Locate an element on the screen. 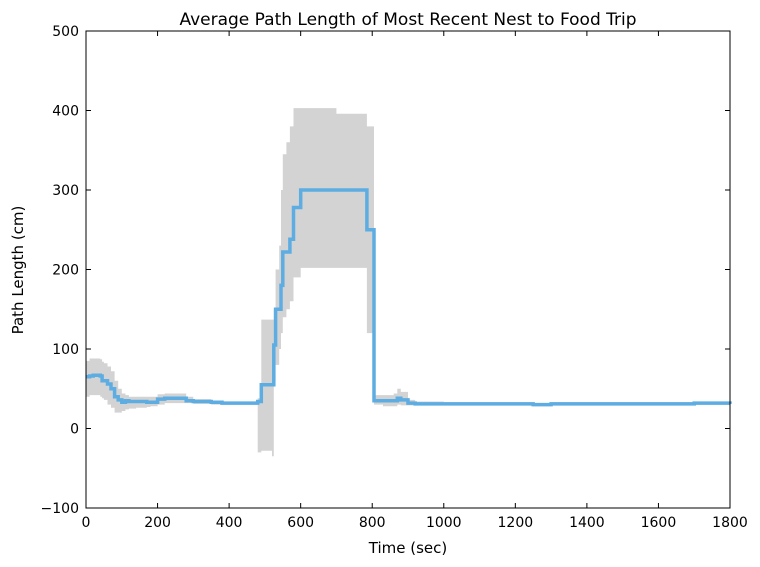  x-tick-label: 800 is located at coordinates (372, 523).